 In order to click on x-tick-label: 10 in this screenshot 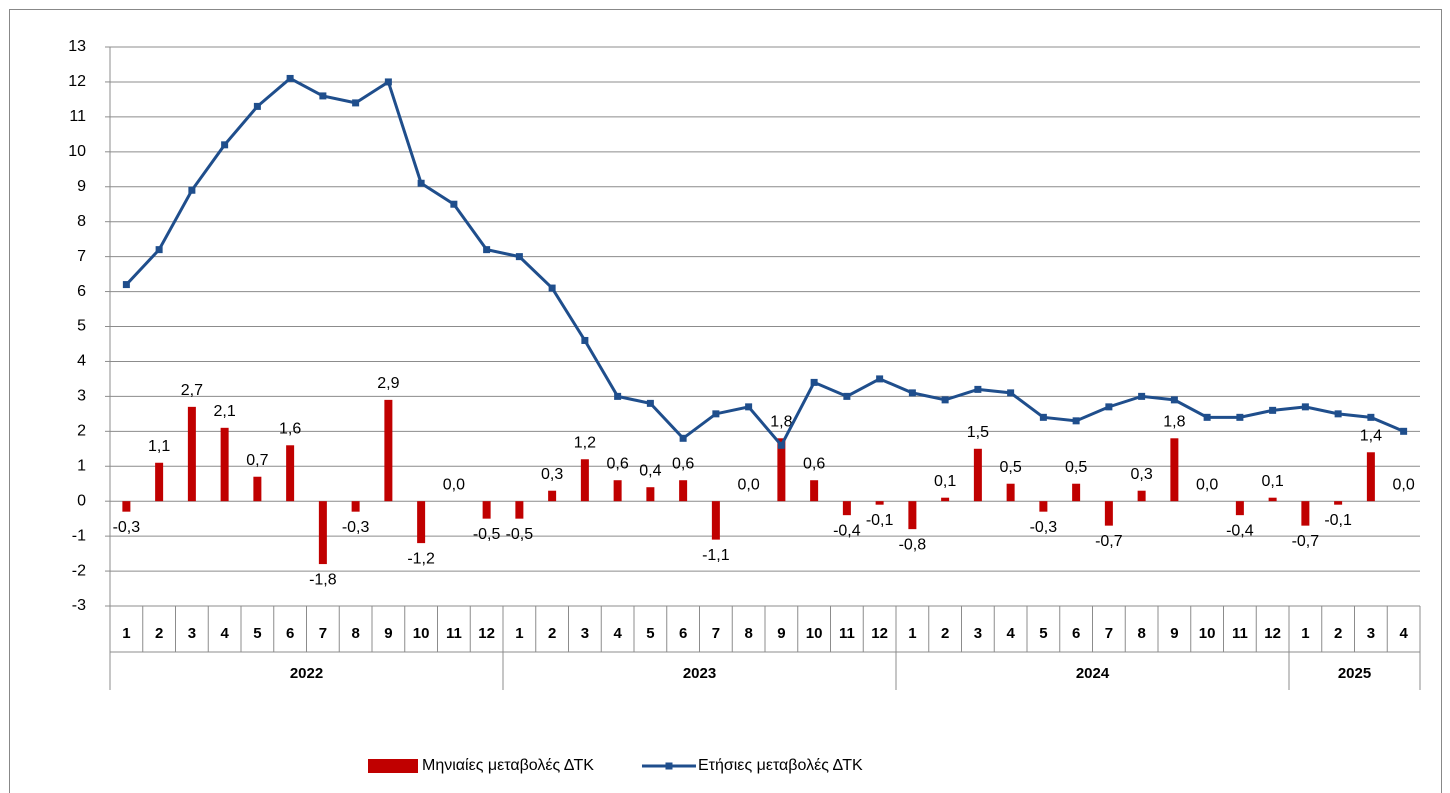, I will do `click(1207, 633)`.